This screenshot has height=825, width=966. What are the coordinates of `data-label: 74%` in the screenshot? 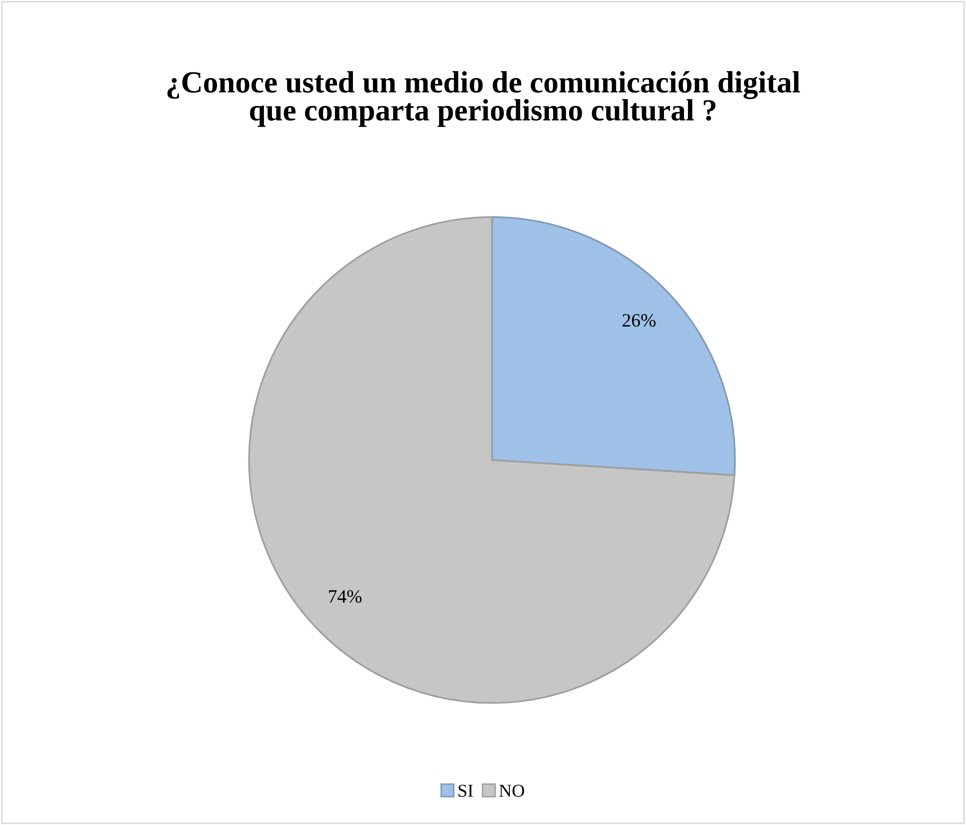 It's located at (345, 596).